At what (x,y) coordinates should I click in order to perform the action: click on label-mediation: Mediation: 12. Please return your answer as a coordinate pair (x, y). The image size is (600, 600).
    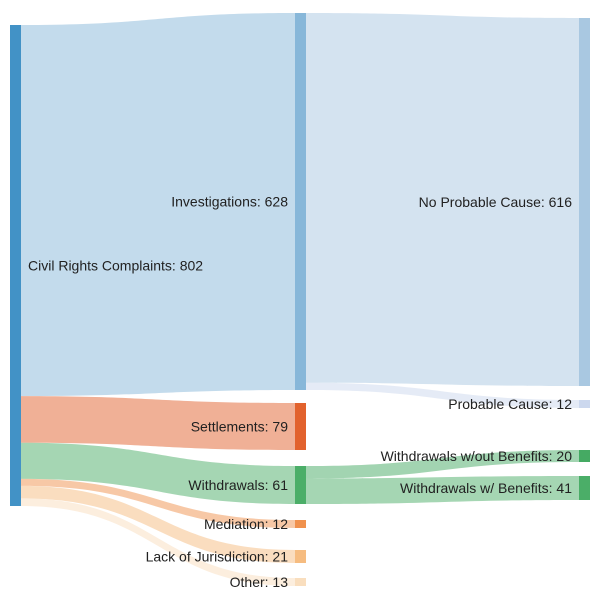
    Looking at the image, I should click on (246, 524).